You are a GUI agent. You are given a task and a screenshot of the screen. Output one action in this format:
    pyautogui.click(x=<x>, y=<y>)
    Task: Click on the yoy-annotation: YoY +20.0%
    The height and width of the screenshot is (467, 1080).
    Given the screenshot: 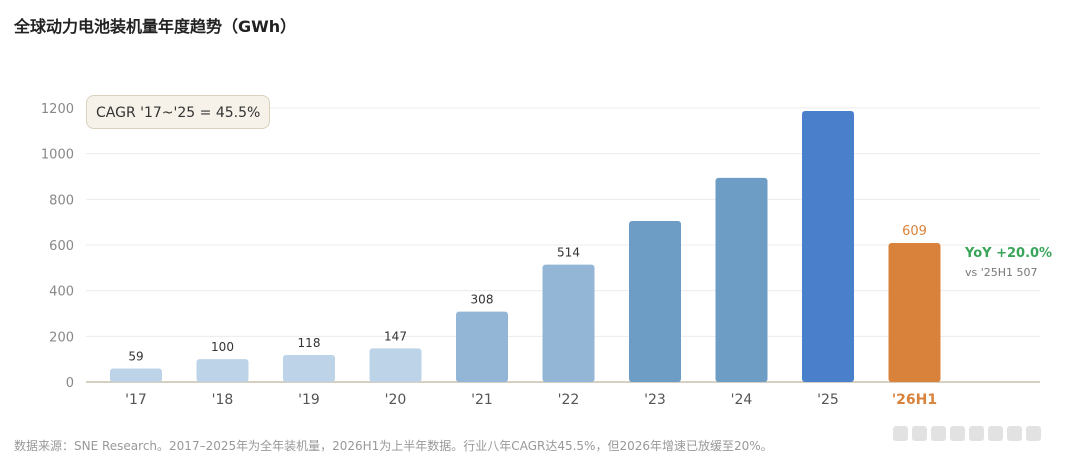 What is the action you would take?
    pyautogui.click(x=1009, y=253)
    